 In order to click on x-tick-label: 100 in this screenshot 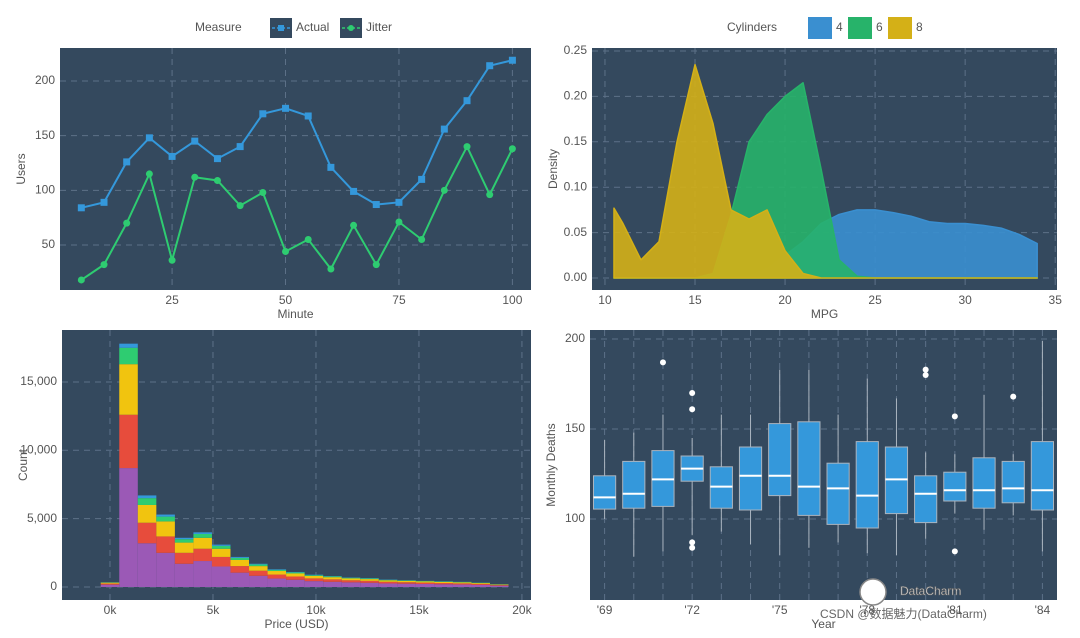, I will do `click(512, 300)`.